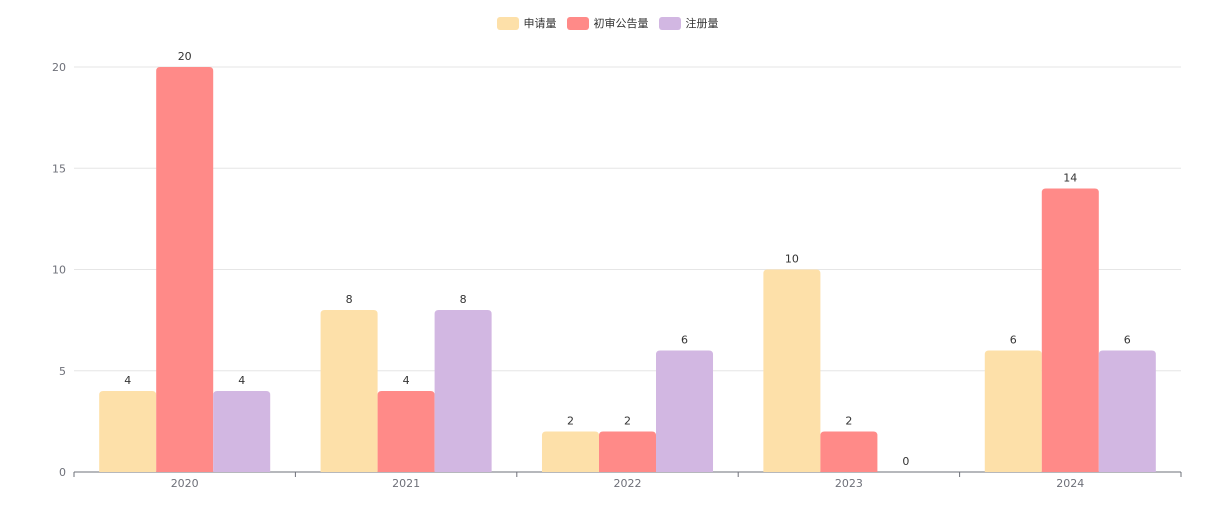 Image resolution: width=1215 pixels, height=512 pixels. Describe the element at coordinates (628, 483) in the screenshot. I see `x-tick-label: 2022` at that location.